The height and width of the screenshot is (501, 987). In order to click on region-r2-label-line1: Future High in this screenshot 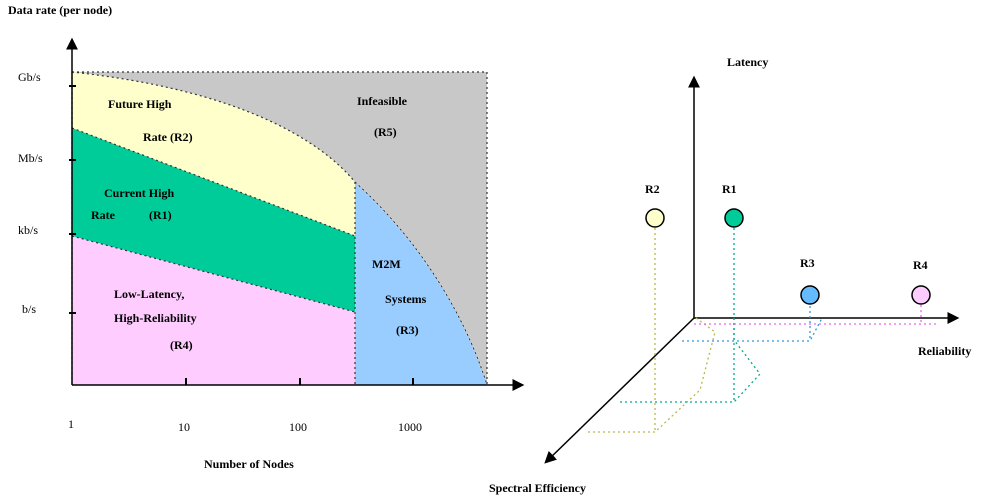, I will do `click(140, 104)`.